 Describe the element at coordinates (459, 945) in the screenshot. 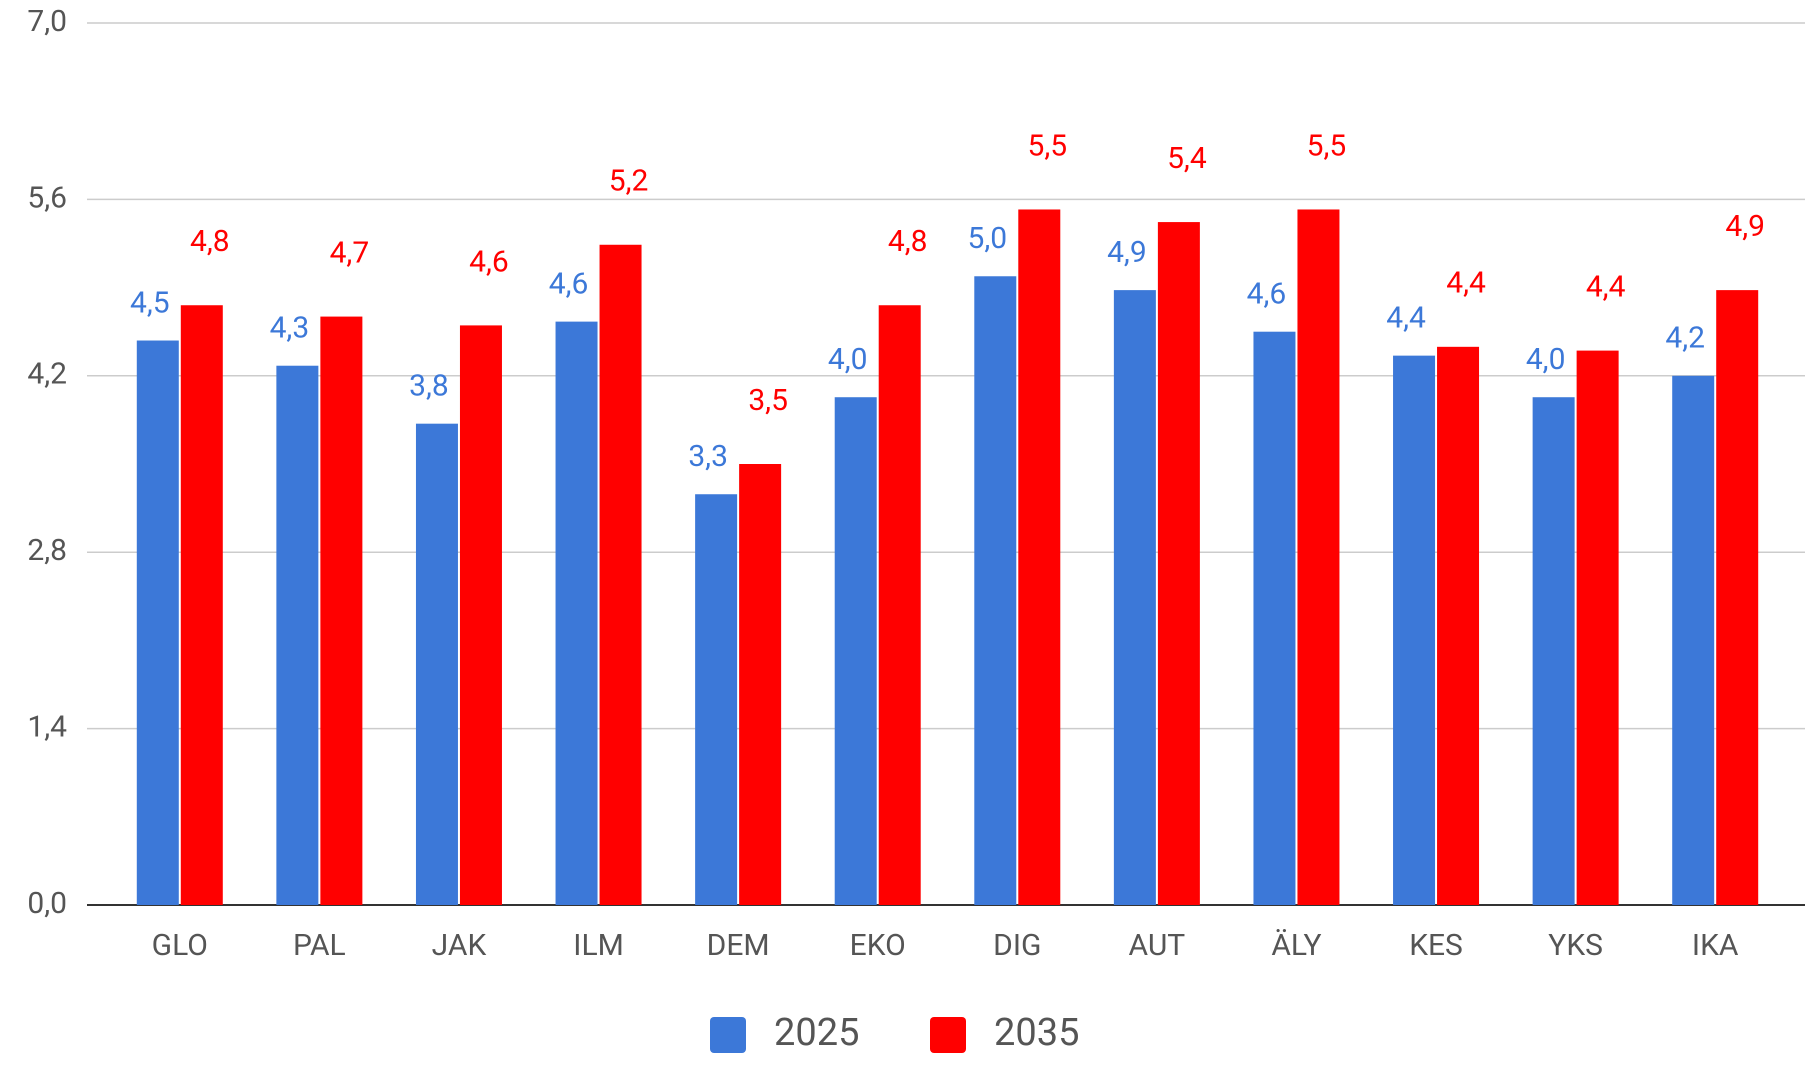

I see `x-tick-label: JAK` at that location.